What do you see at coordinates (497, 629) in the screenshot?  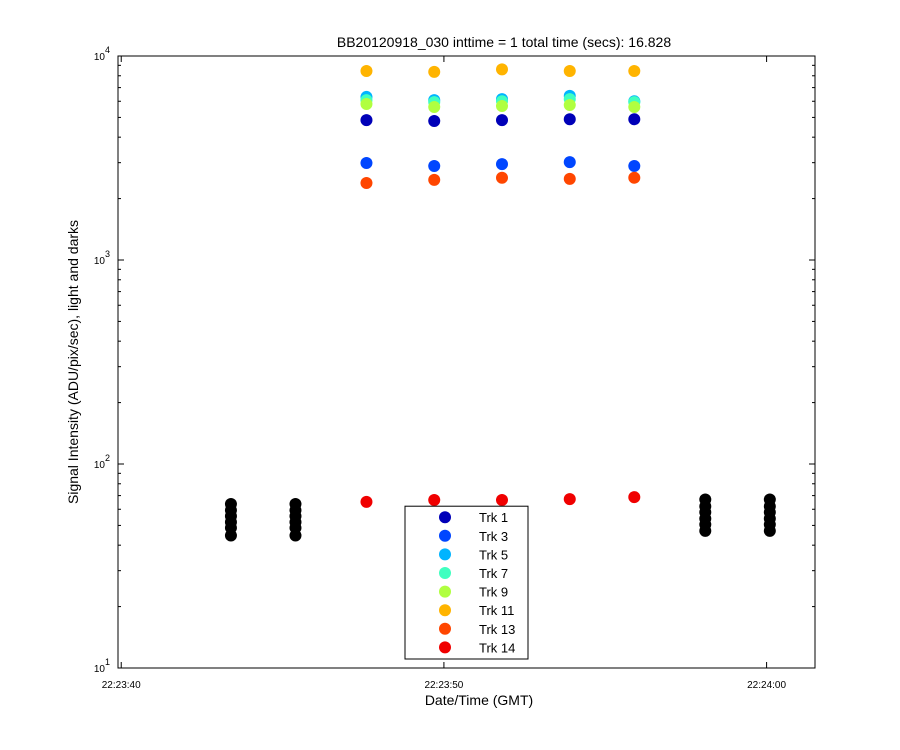 I see `legend-label: Trk 13` at bounding box center [497, 629].